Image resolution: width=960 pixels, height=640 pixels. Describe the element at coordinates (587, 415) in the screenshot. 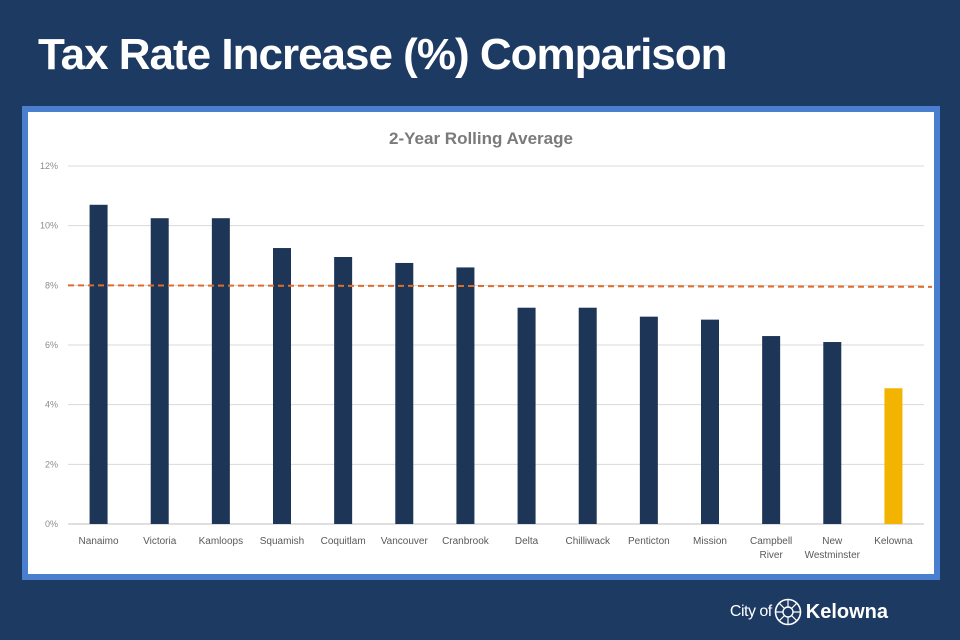

I see `bar-chilliwack` at that location.